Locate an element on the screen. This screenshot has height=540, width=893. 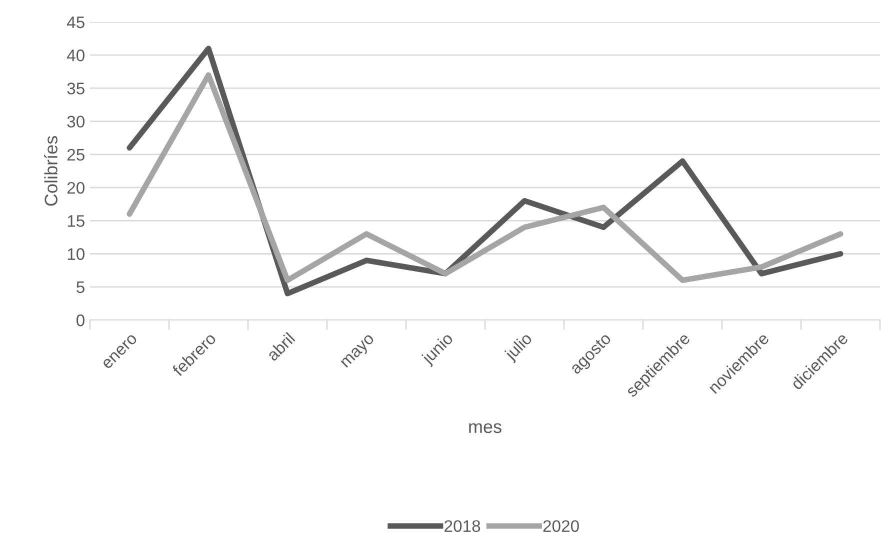
y-tick-label: 25 is located at coordinates (75, 154).